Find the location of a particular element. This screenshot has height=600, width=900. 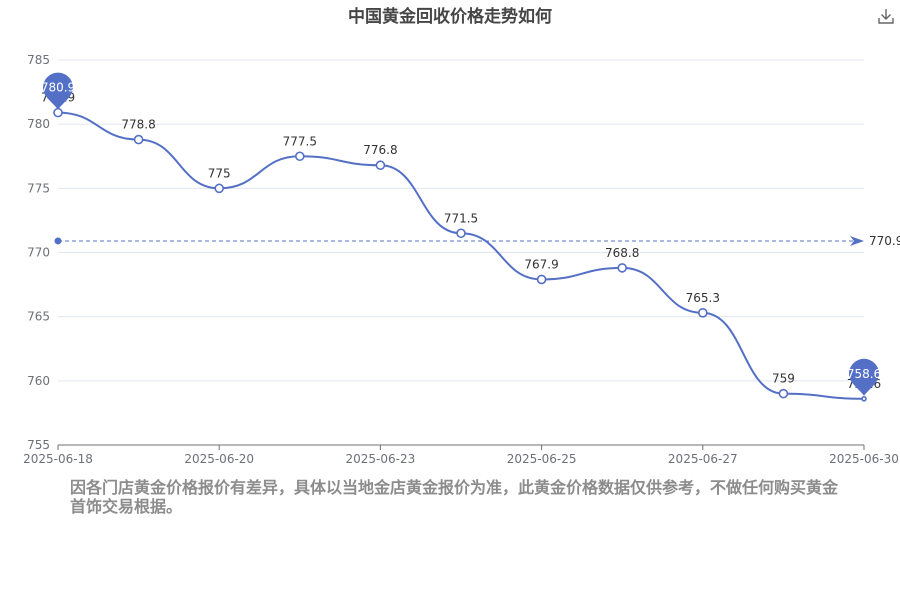

mark-pin-label-min: 758.6 is located at coordinates (864, 374).